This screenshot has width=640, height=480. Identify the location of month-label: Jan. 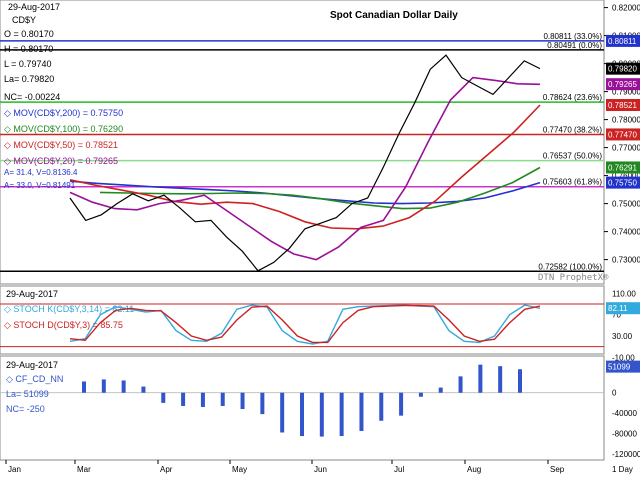
(14, 469).